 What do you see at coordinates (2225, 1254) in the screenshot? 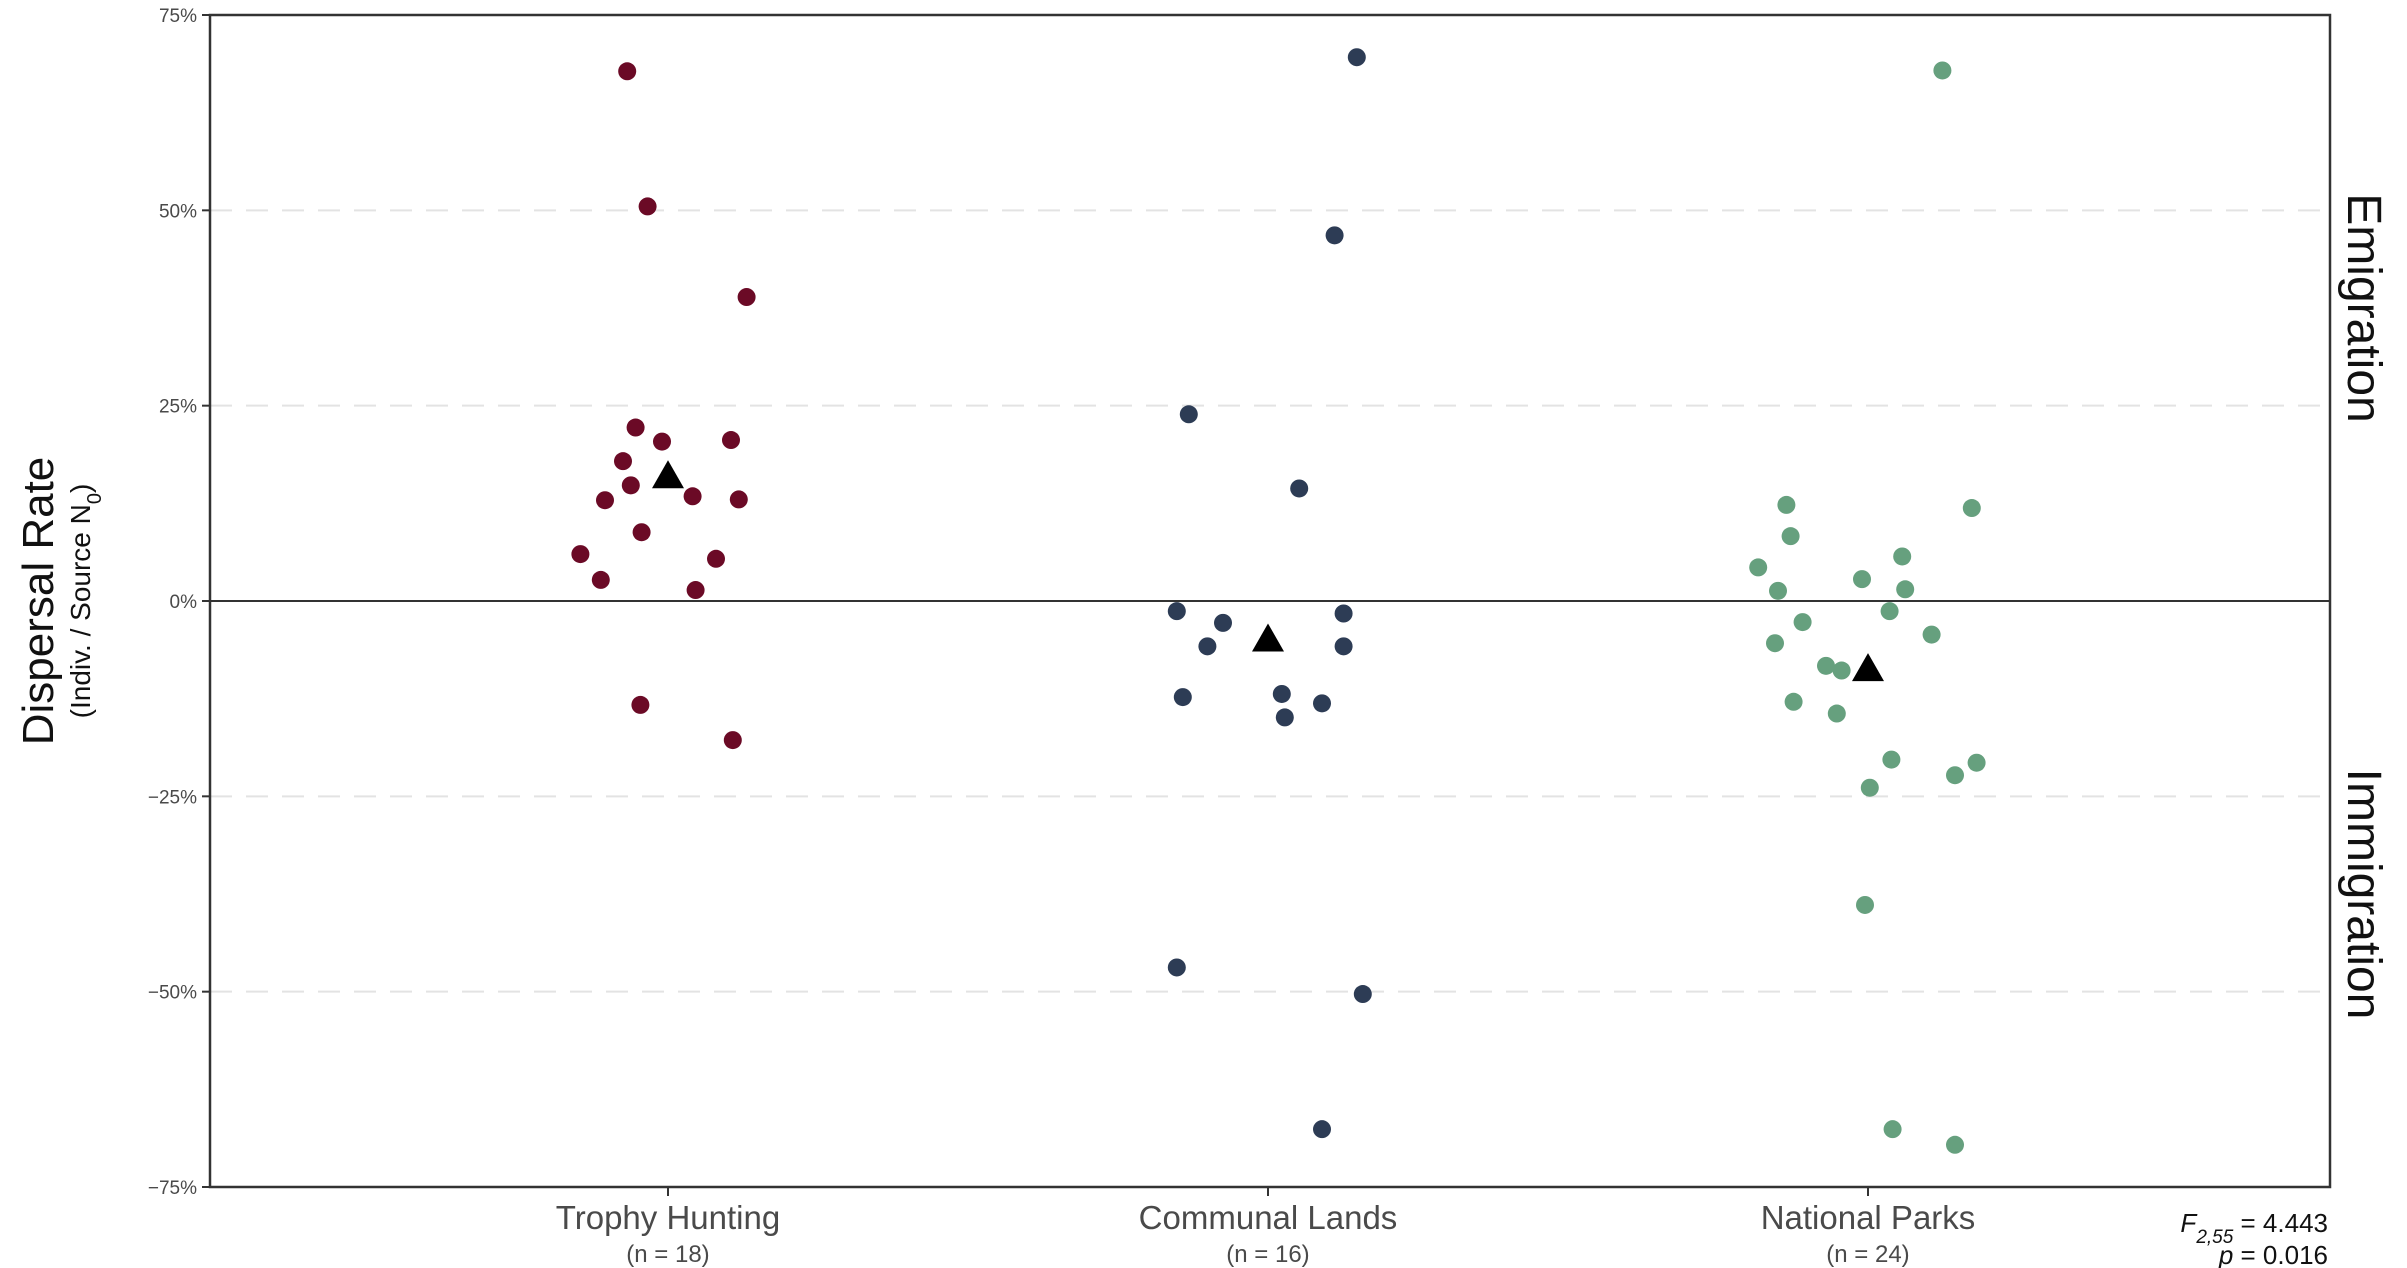
I see `p-symbol: p` at bounding box center [2225, 1254].